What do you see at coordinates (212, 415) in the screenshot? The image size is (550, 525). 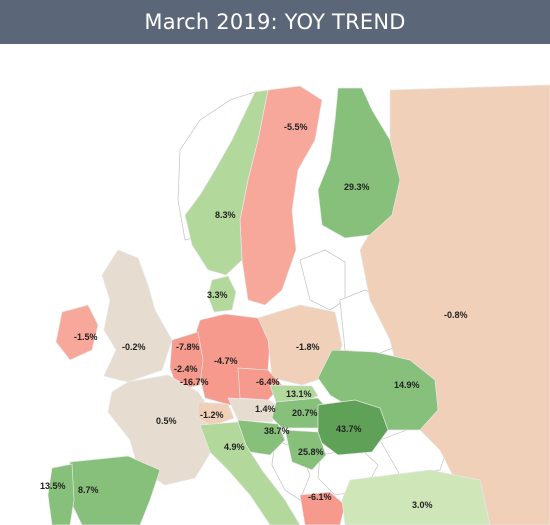 I see `label-switzerland: -1.2%` at bounding box center [212, 415].